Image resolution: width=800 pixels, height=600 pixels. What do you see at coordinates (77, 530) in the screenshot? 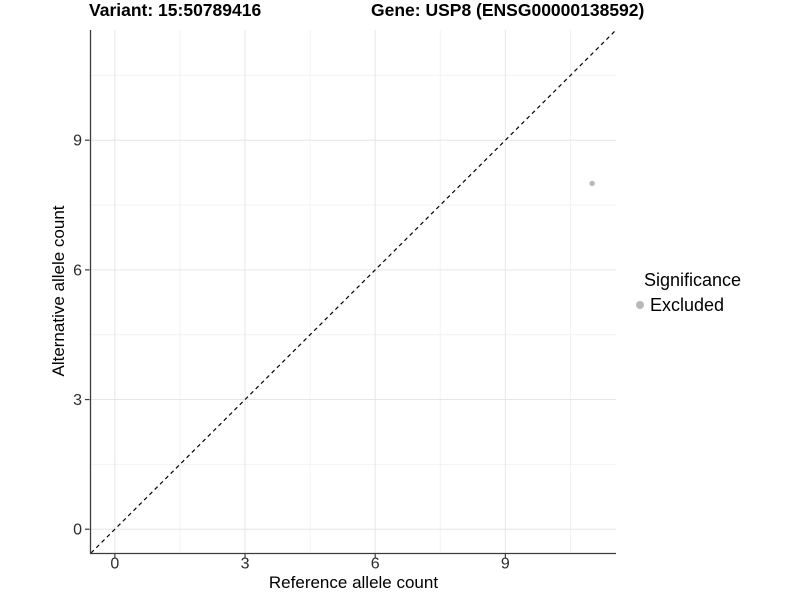
I see `y-tick-label: 0` at bounding box center [77, 530].